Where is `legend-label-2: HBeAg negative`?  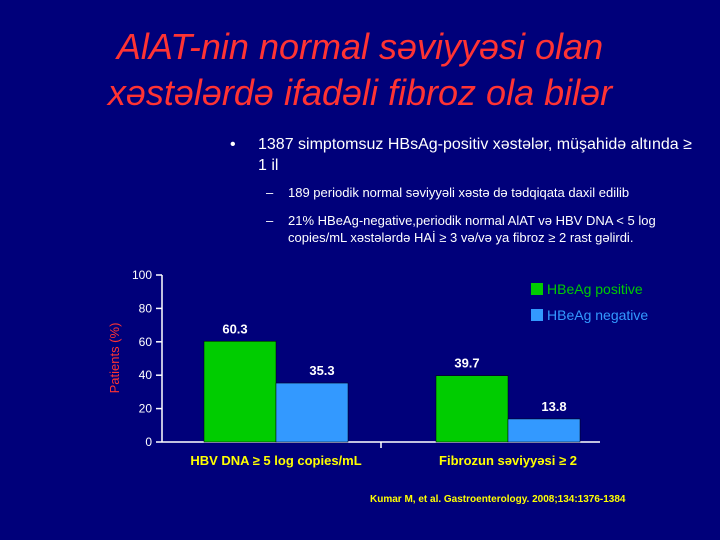 legend-label-2: HBeAg negative is located at coordinates (597, 315).